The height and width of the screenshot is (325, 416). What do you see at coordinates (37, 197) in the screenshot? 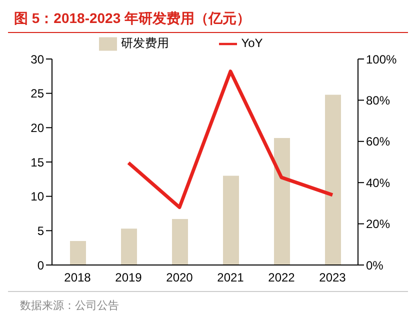
I see `y-tick-label: 10` at bounding box center [37, 197].